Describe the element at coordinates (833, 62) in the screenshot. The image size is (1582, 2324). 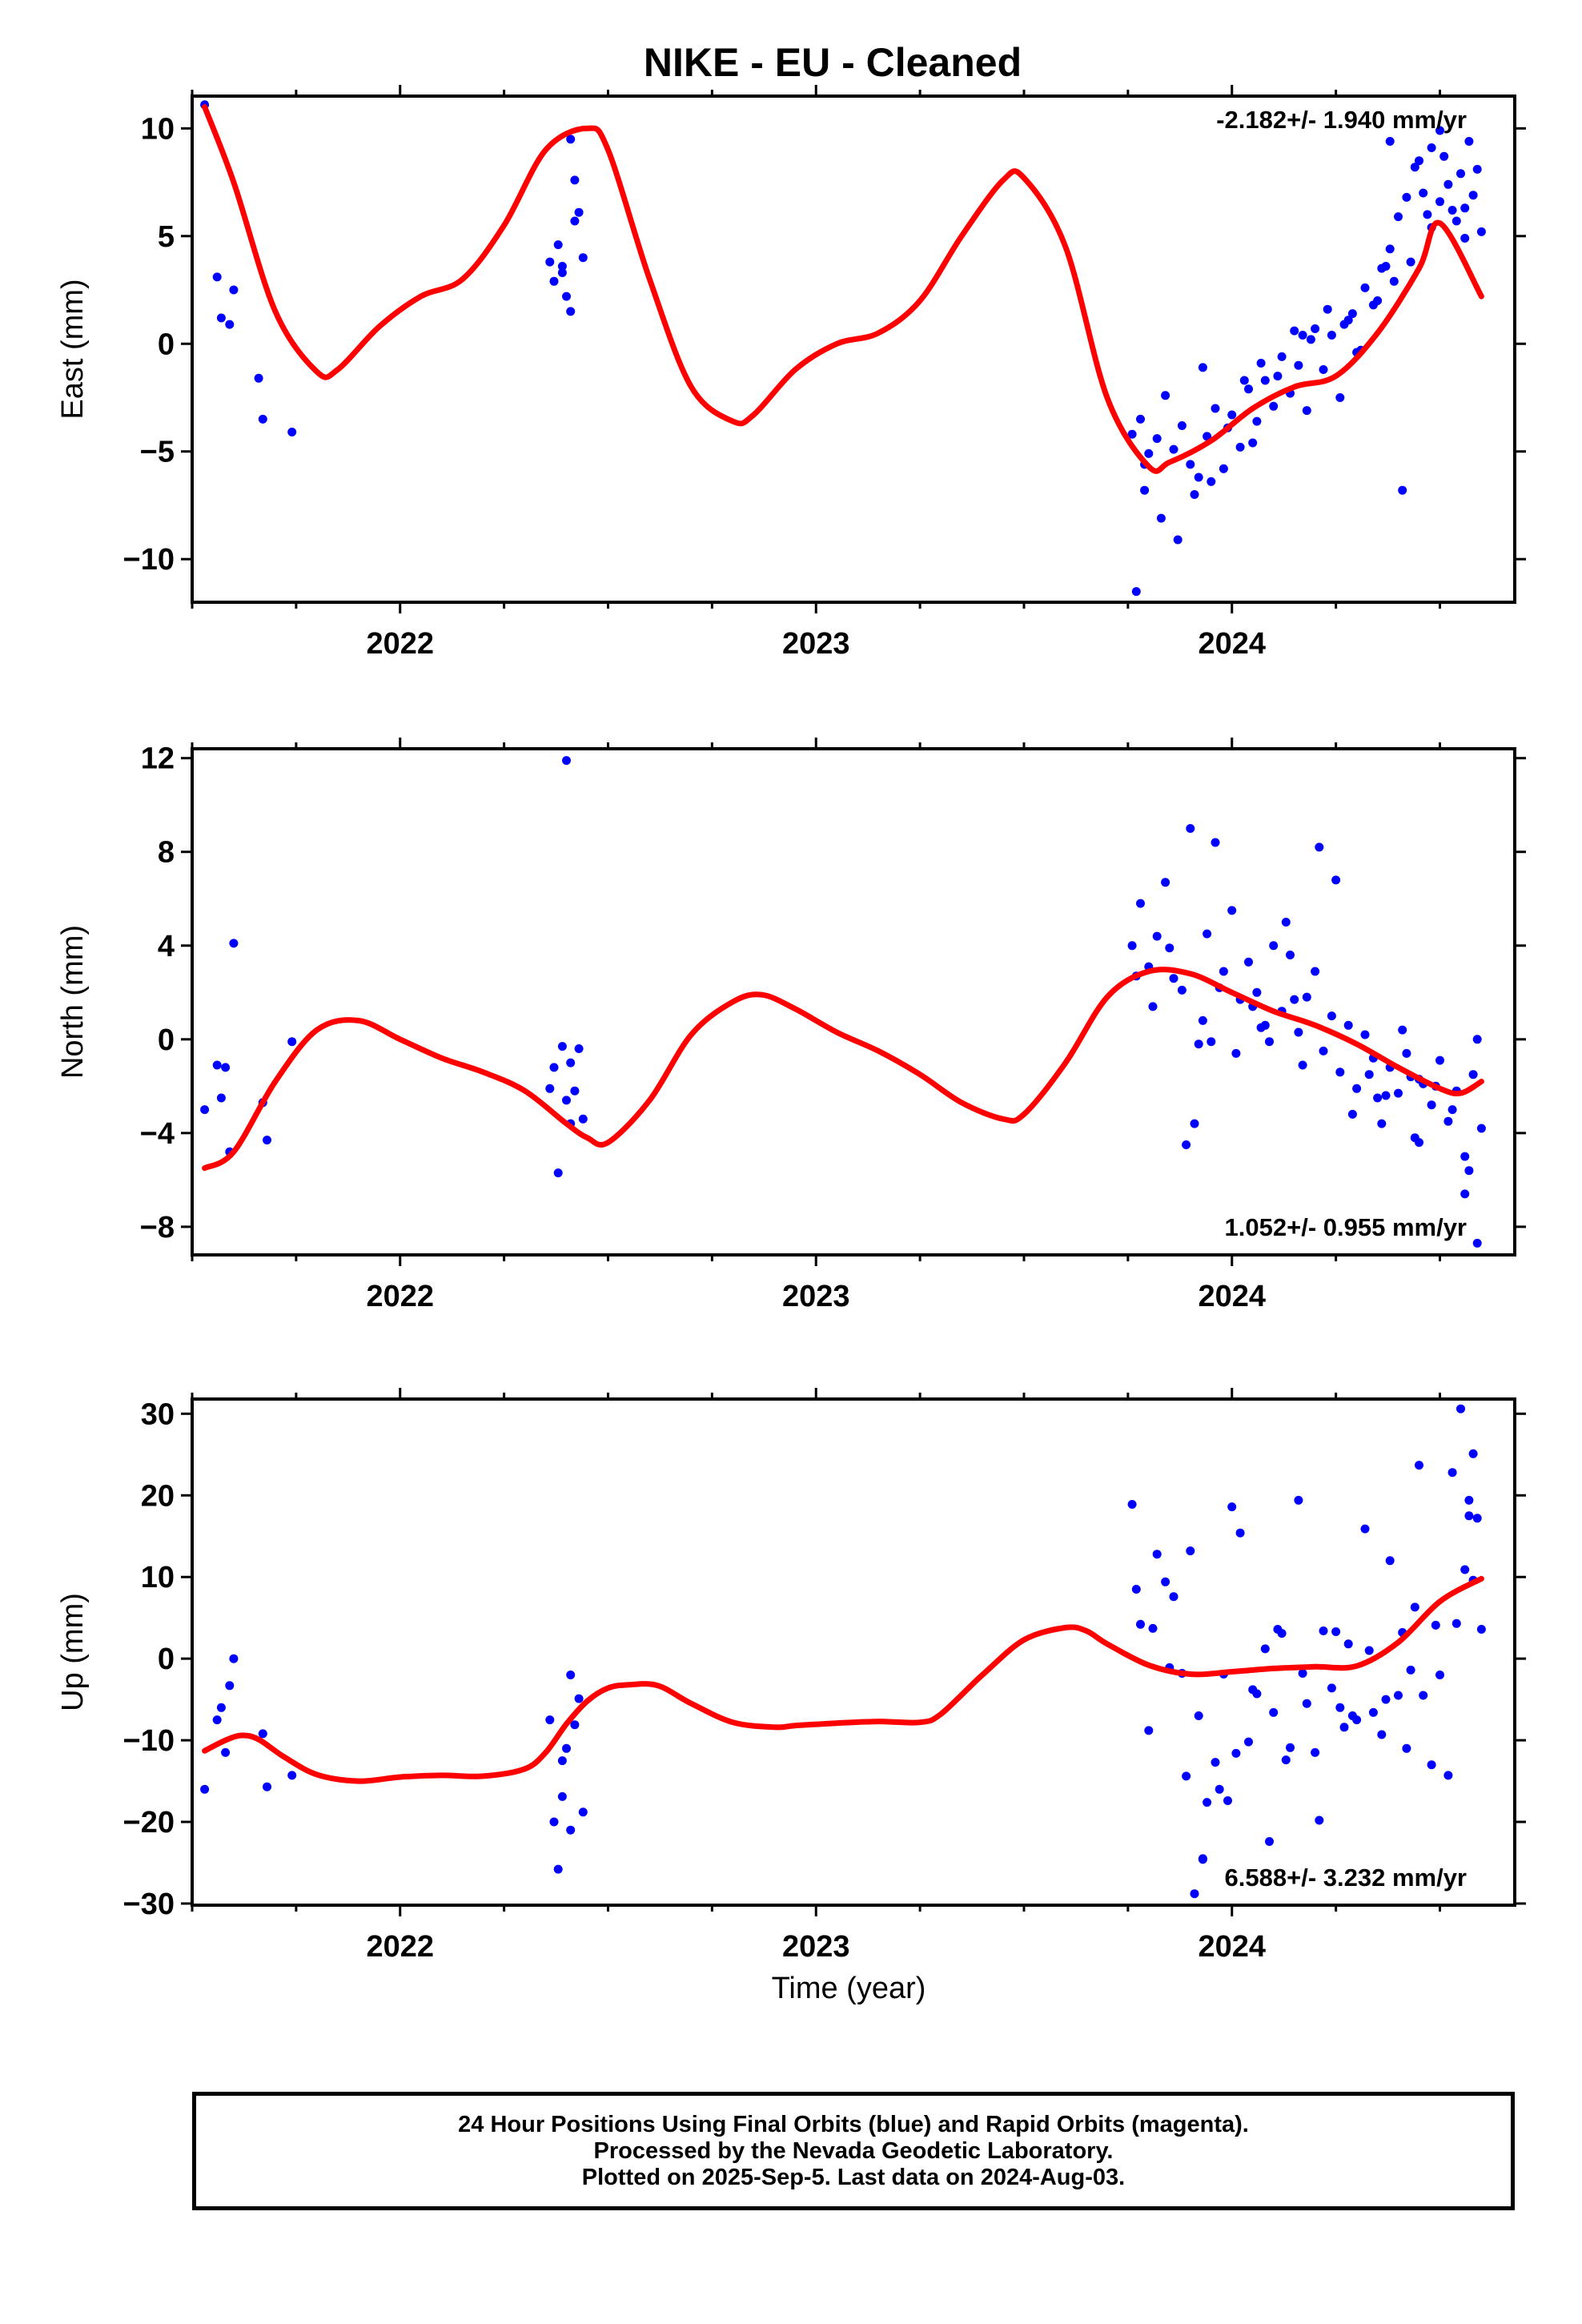
I see `figure-title: NIKE - EU - Cleaned` at that location.